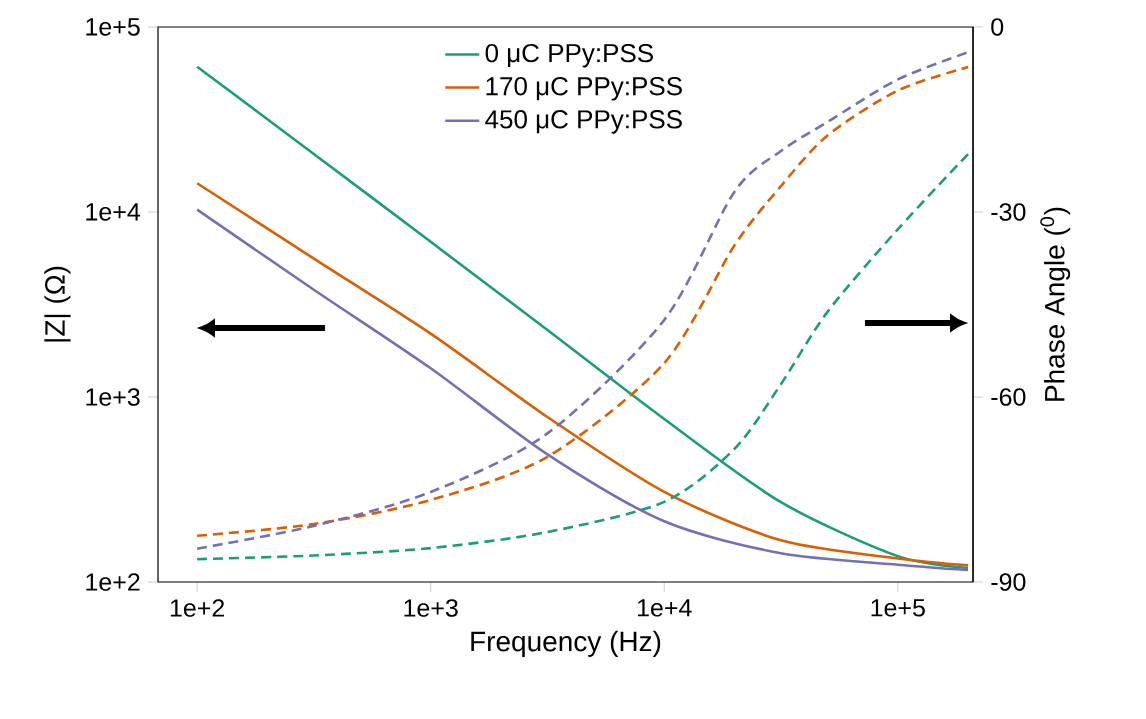 The height and width of the screenshot is (719, 1146). Describe the element at coordinates (898, 608) in the screenshot. I see `x-tick-label: 1e+5` at that location.